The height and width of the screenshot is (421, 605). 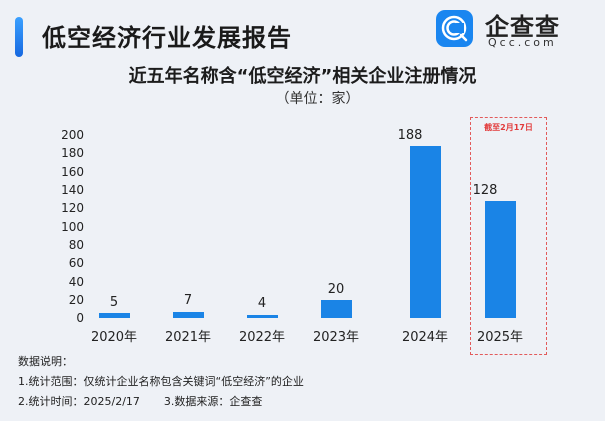 What do you see at coordinates (114, 337) in the screenshot?
I see `x-label: 2020年` at bounding box center [114, 337].